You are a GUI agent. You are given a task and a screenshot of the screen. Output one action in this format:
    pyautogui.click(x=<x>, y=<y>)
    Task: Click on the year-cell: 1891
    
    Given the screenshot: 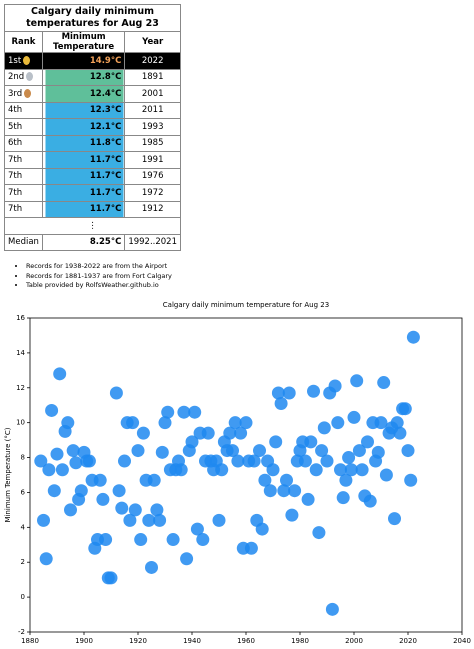 What is the action you would take?
    pyautogui.click(x=152, y=77)
    